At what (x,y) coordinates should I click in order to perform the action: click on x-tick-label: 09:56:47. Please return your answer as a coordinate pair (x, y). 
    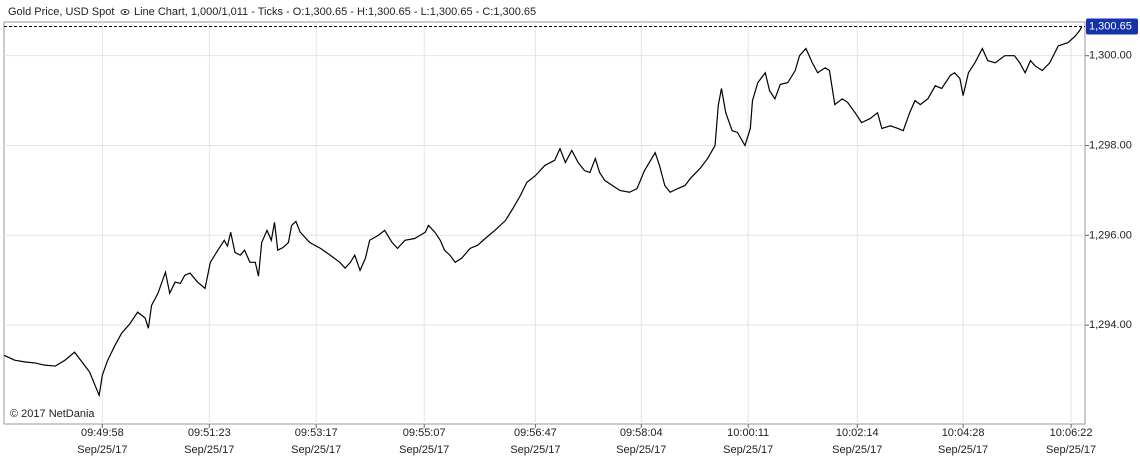
    Looking at the image, I should click on (535, 433).